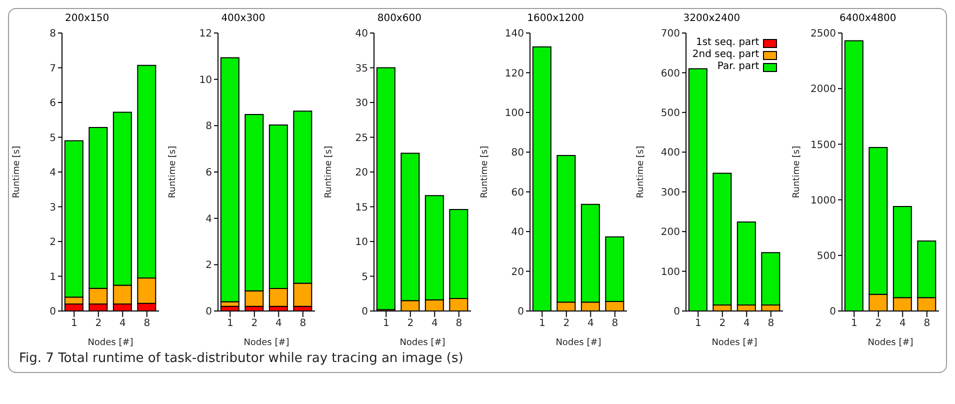 Image resolution: width=955 pixels, height=404 pixels. What do you see at coordinates (517, 192) in the screenshot?
I see `y-tick-label: 60` at bounding box center [517, 192].